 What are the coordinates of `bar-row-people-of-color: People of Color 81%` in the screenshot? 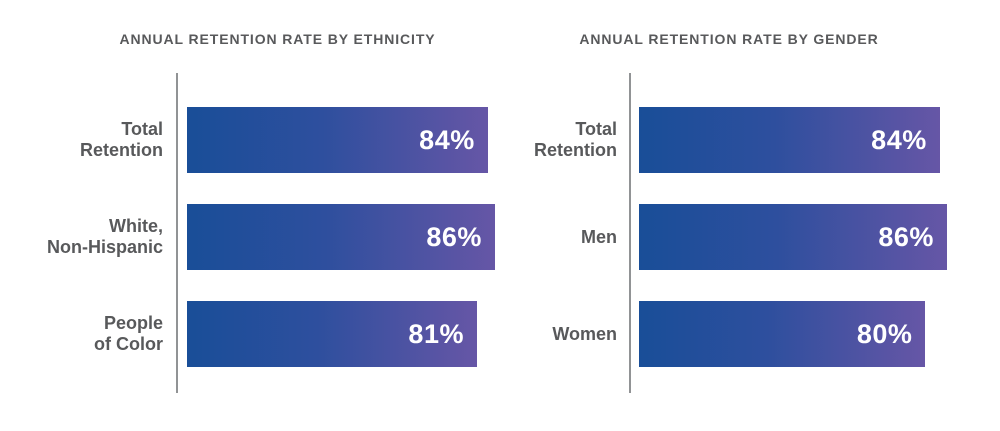 It's located at (250, 334).